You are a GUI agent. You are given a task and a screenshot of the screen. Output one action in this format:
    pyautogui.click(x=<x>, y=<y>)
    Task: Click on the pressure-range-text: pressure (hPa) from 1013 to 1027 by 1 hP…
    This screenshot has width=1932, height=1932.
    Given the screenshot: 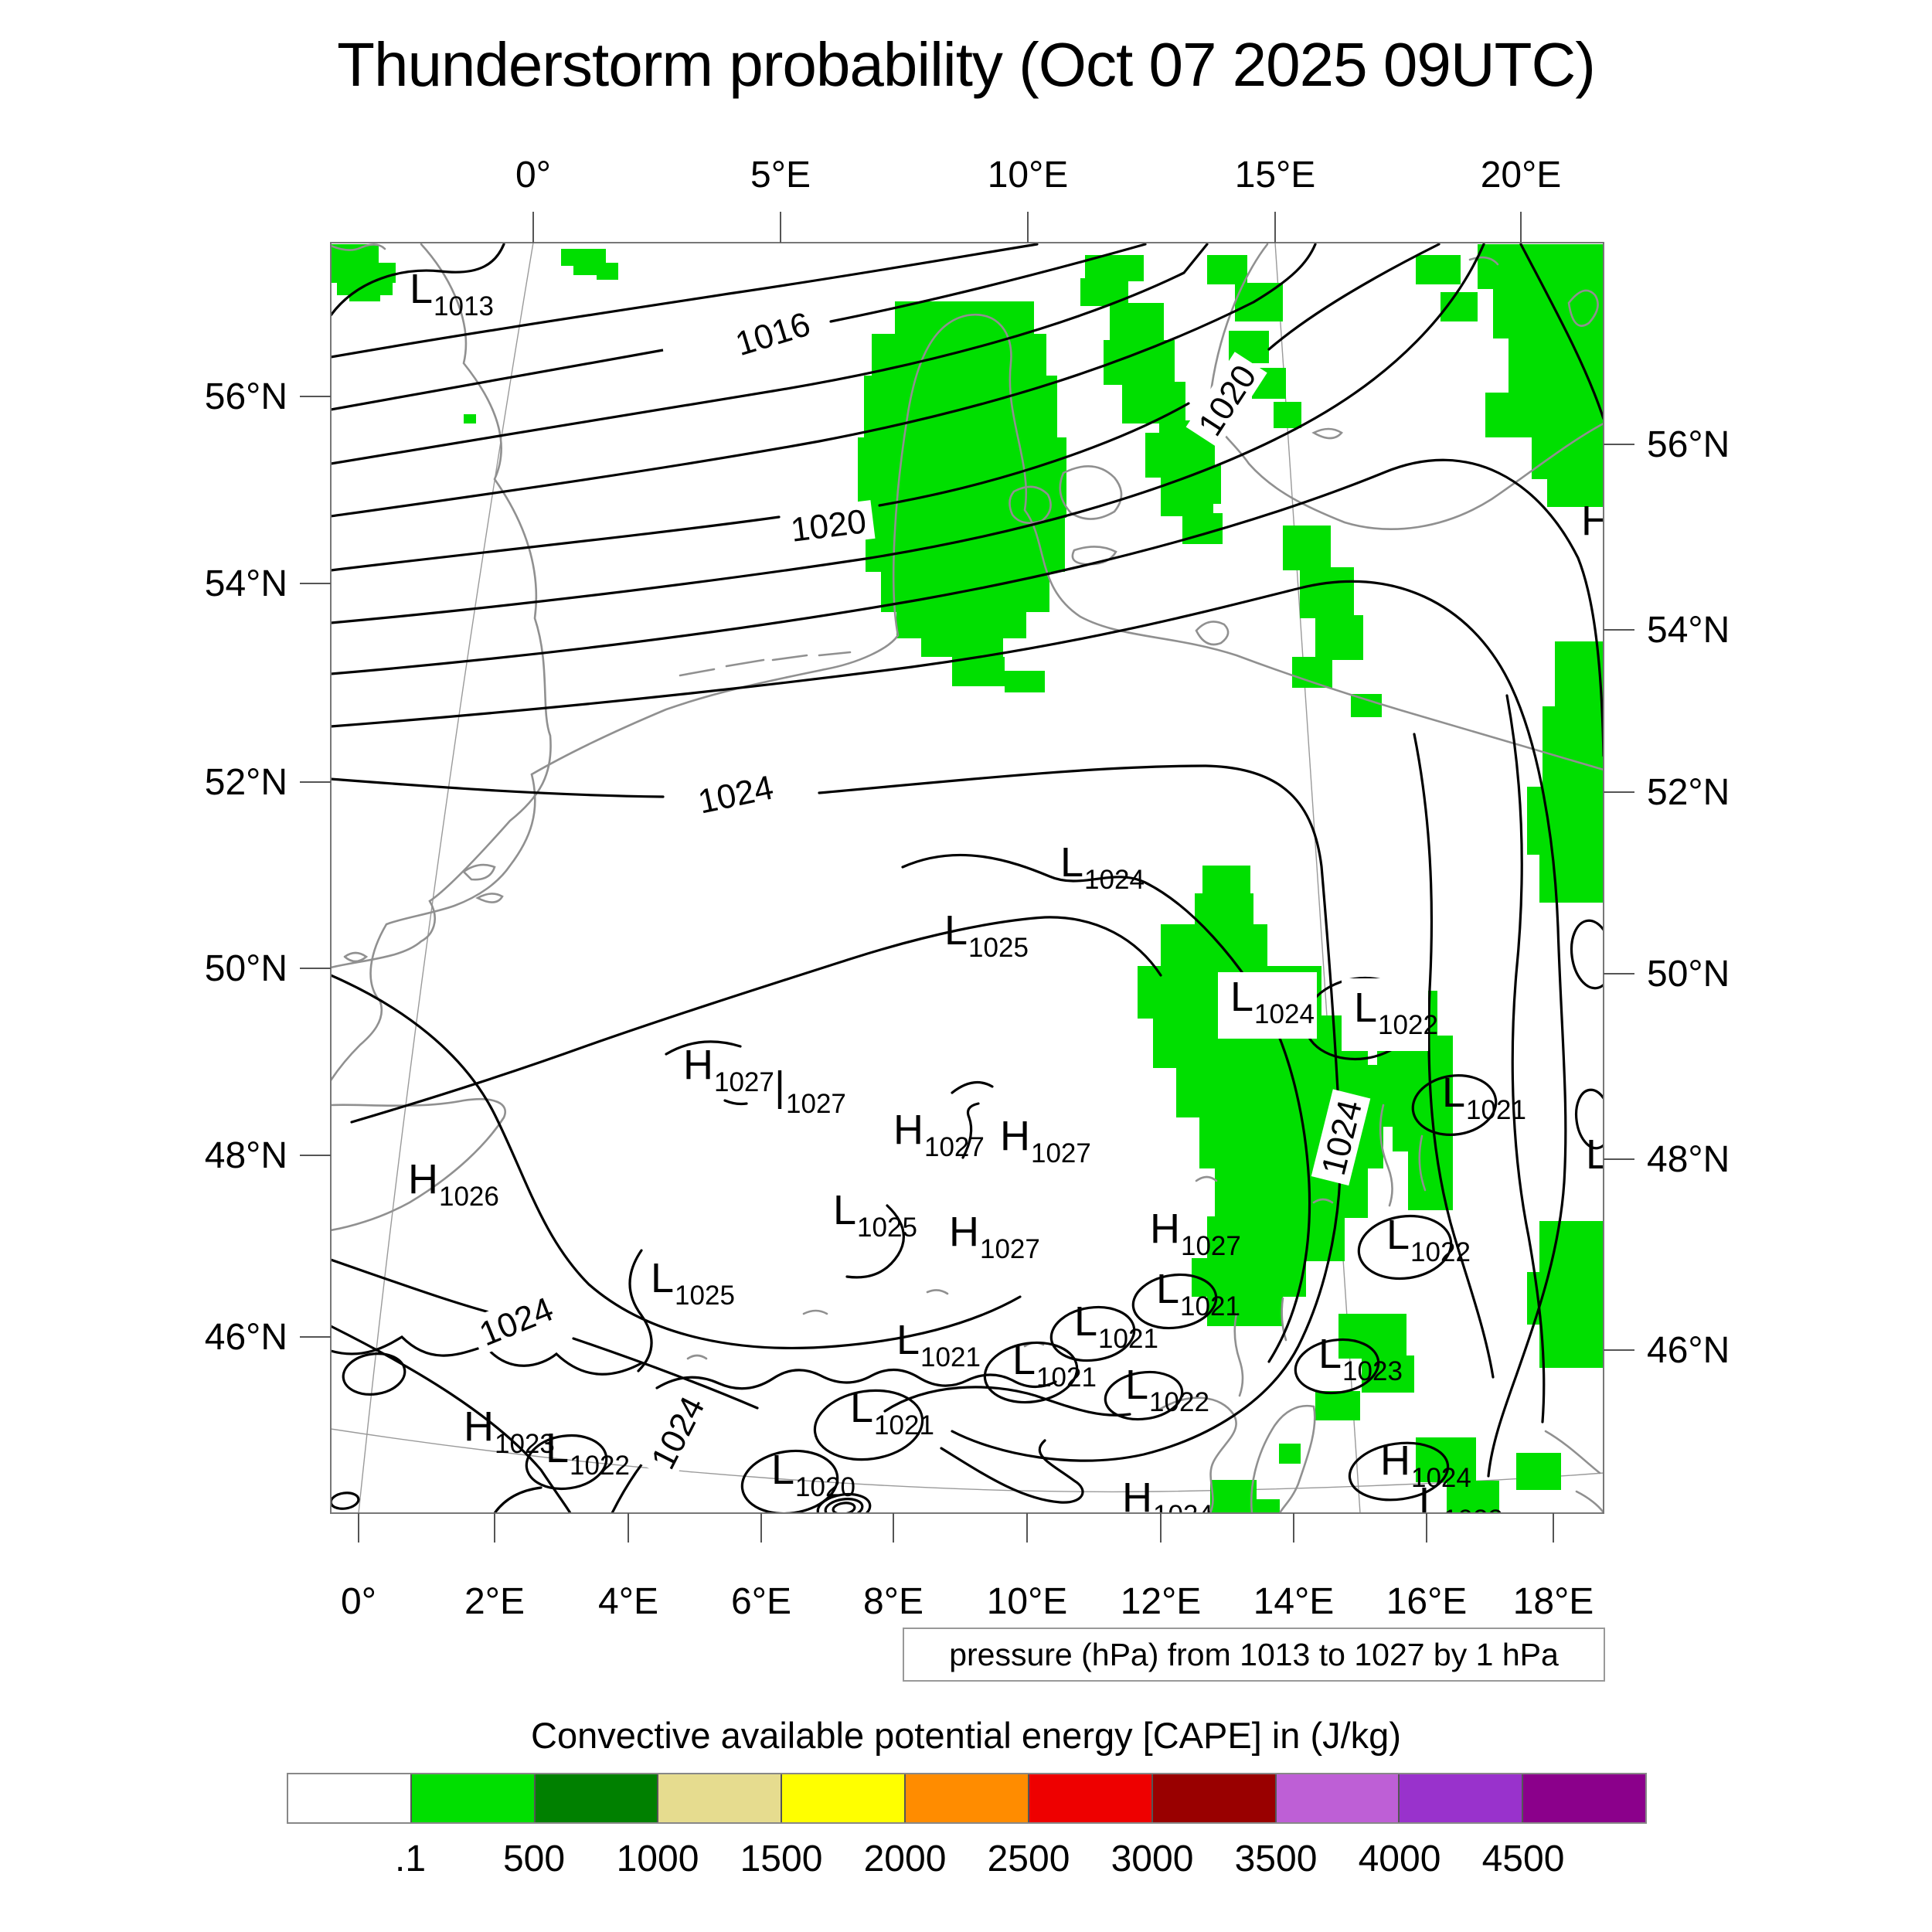 What is the action you would take?
    pyautogui.click(x=1254, y=1654)
    